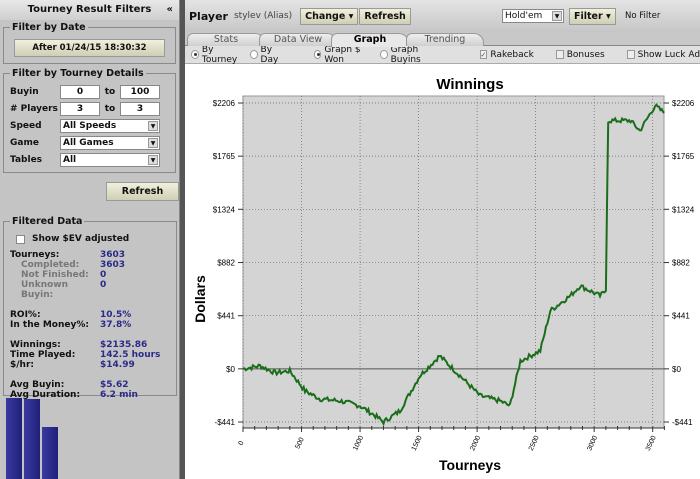  Describe the element at coordinates (445, 39) in the screenshot. I see `tab-trending: Trending` at that location.